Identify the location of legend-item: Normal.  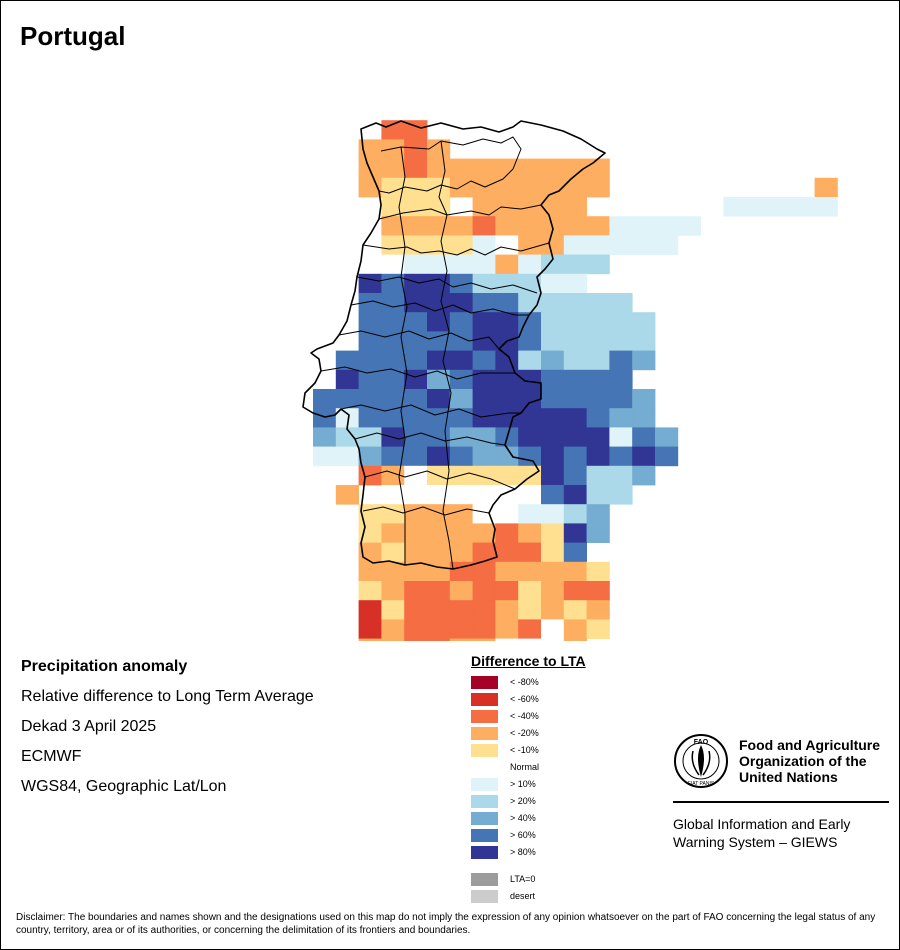
(528, 766).